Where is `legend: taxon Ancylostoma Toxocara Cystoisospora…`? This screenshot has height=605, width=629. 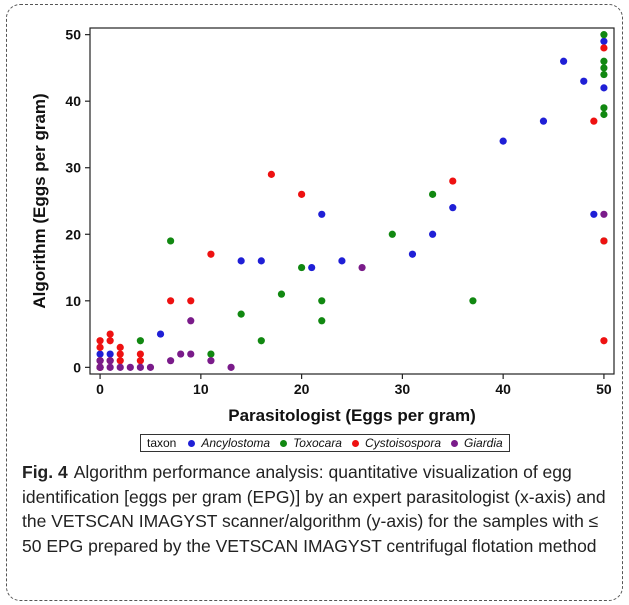
legend: taxon Ancylostoma Toxocara Cystoisospora… is located at coordinates (325, 443).